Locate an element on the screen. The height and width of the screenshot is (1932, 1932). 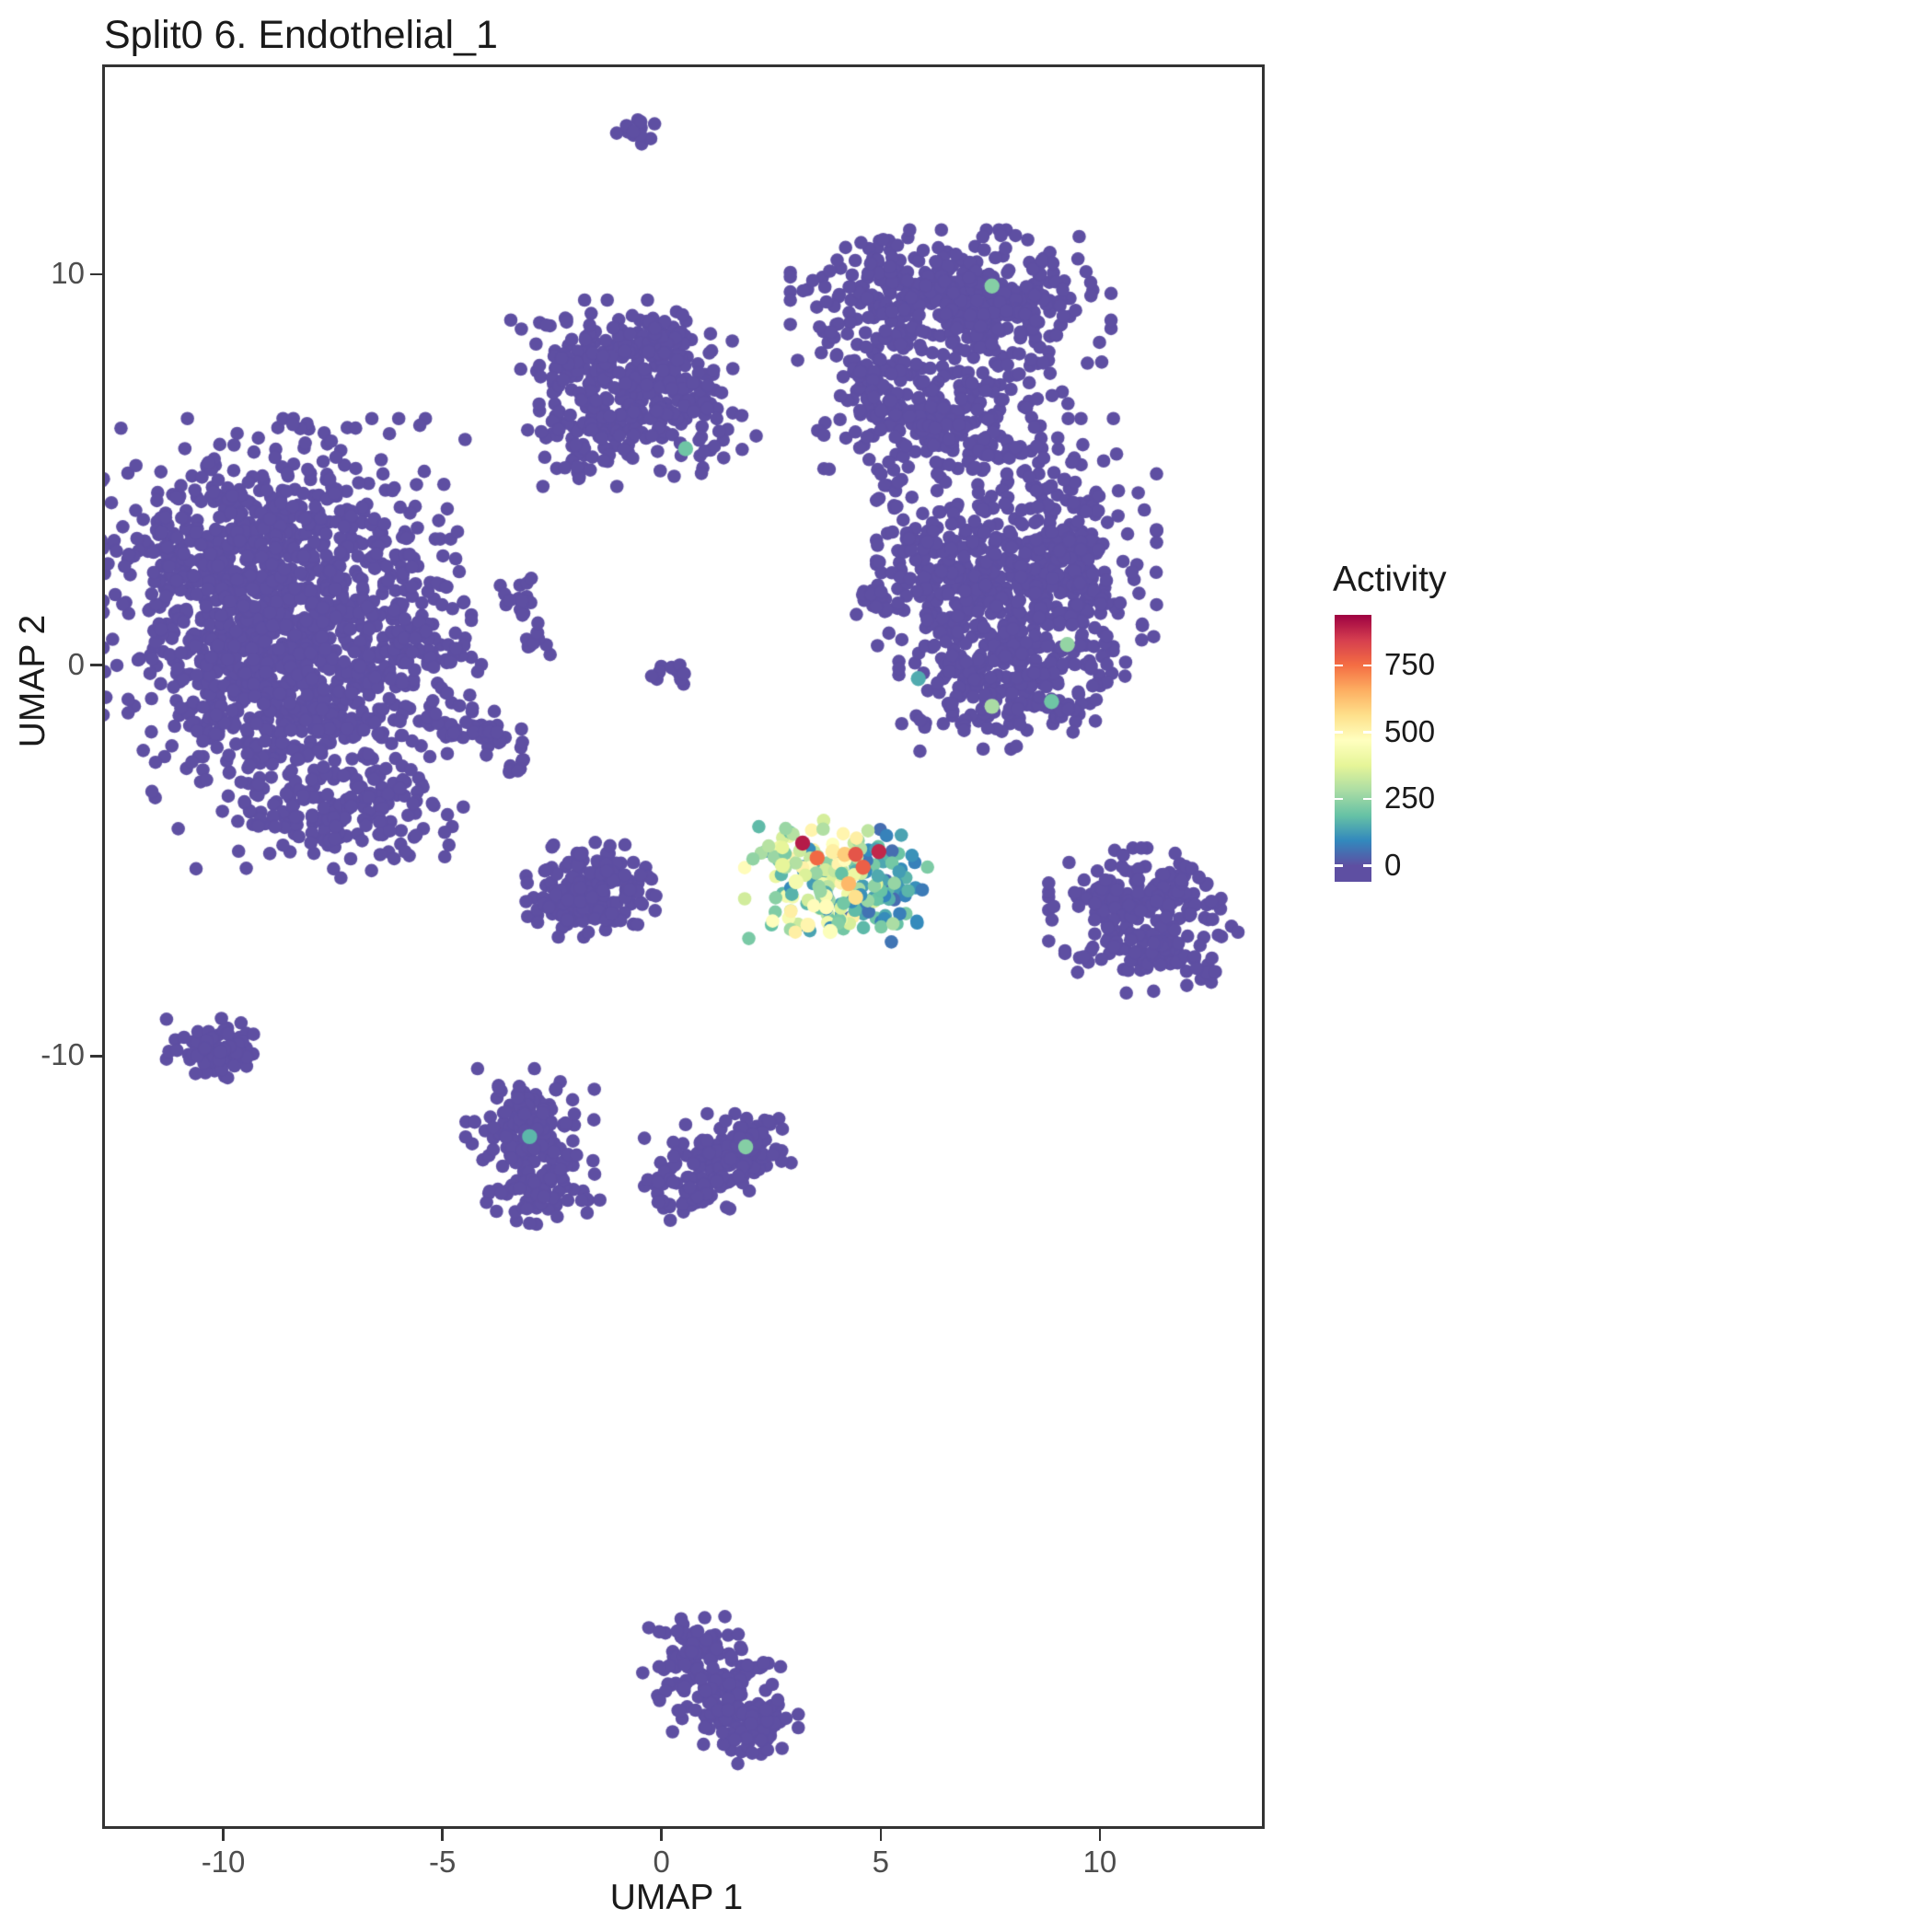
legend-colorbar is located at coordinates (1353, 749).